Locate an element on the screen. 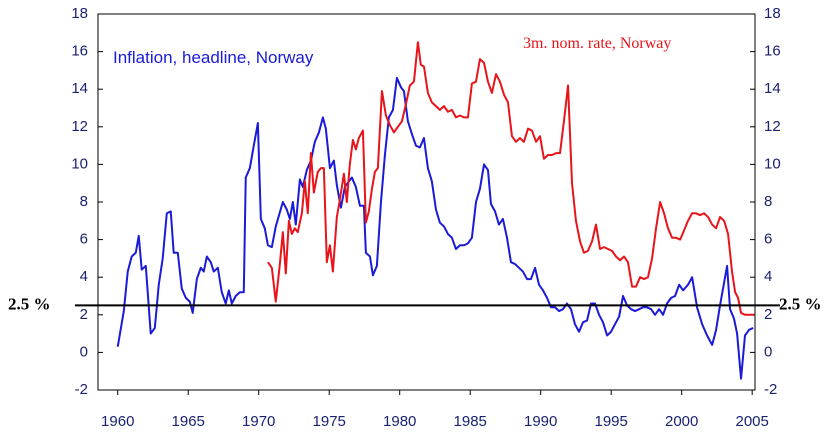 This screenshot has height=437, width=840. y2-tick-label: 8 is located at coordinates (768, 201).